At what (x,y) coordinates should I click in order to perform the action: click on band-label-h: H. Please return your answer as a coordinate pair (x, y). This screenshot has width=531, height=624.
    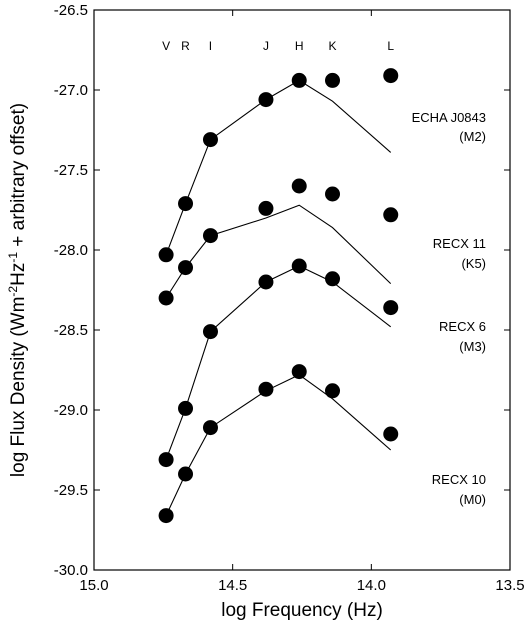
    Looking at the image, I should click on (299, 46).